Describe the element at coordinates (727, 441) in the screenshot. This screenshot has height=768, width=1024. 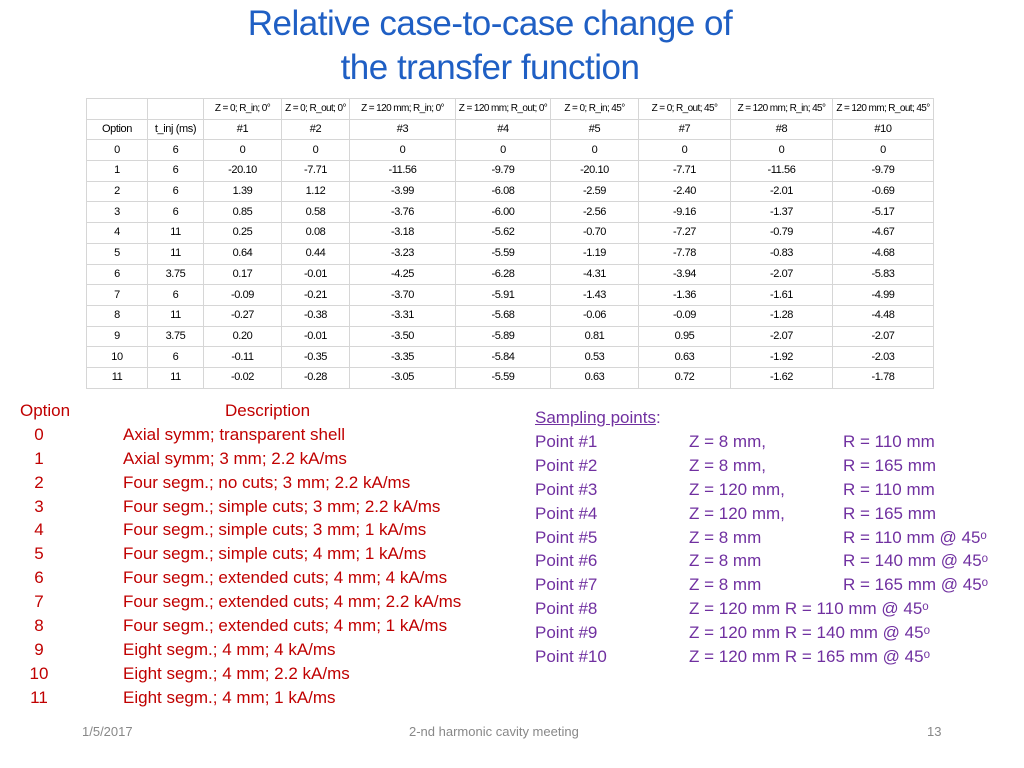
I see `sampling-point-z: Z = 8 mm,` at that location.